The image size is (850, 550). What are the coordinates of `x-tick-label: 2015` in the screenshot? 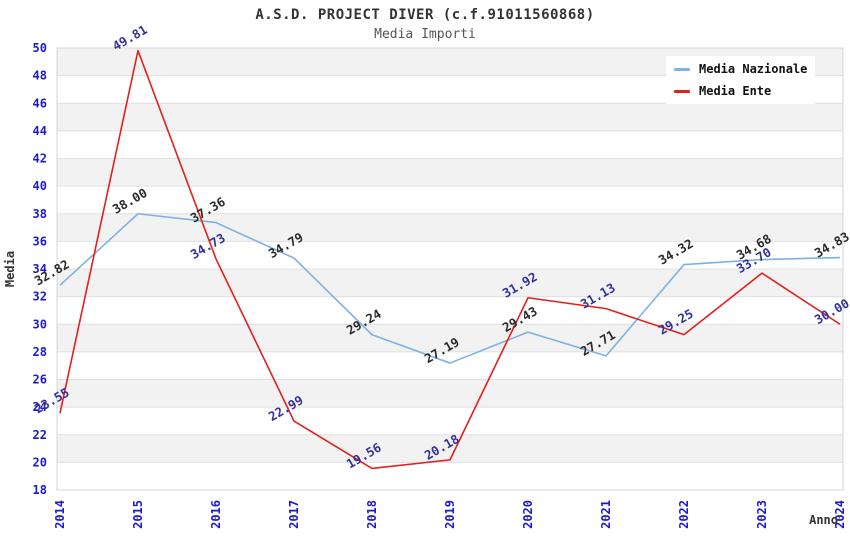 It's located at (138, 514).